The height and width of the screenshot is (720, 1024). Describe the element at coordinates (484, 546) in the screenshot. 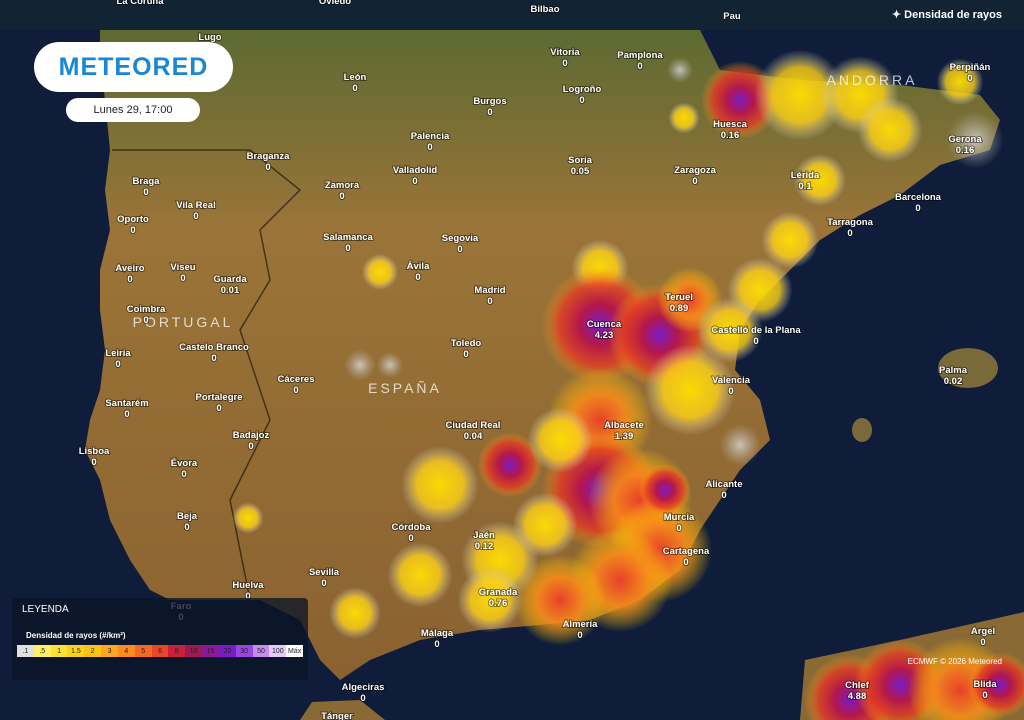

I see `city-value: 0.12` at that location.